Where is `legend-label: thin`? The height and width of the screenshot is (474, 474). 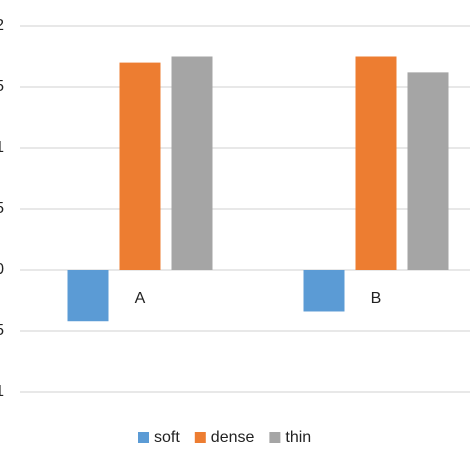
legend-label: thin is located at coordinates (298, 437).